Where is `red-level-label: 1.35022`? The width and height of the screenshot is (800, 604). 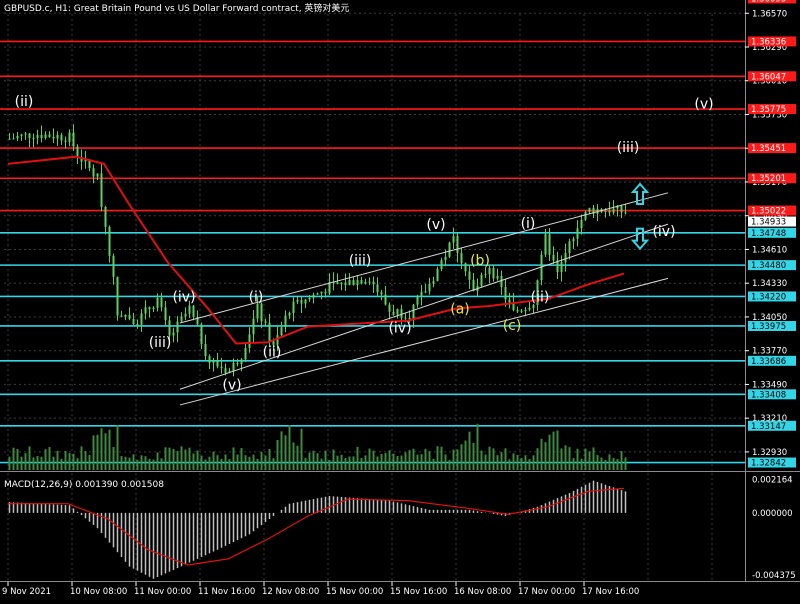 red-level-label: 1.35022 is located at coordinates (768, 212).